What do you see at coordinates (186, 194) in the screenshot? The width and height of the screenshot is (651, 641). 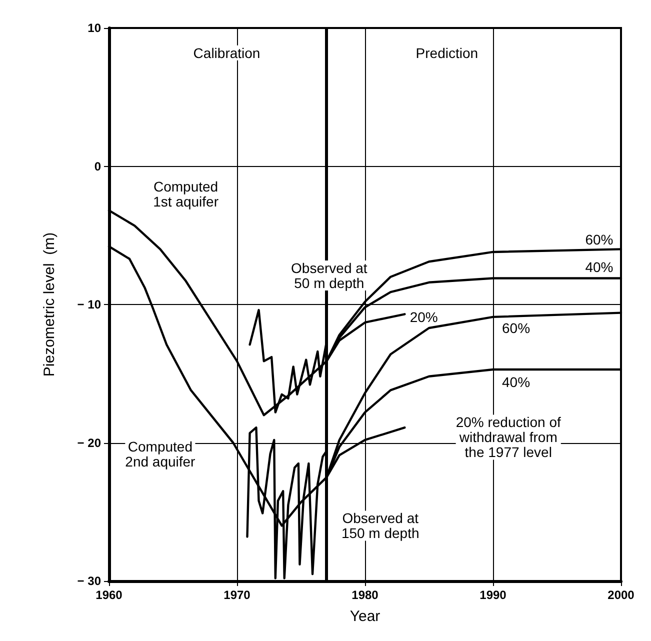 I see `annotation: Computed 1st aquifer` at bounding box center [186, 194].